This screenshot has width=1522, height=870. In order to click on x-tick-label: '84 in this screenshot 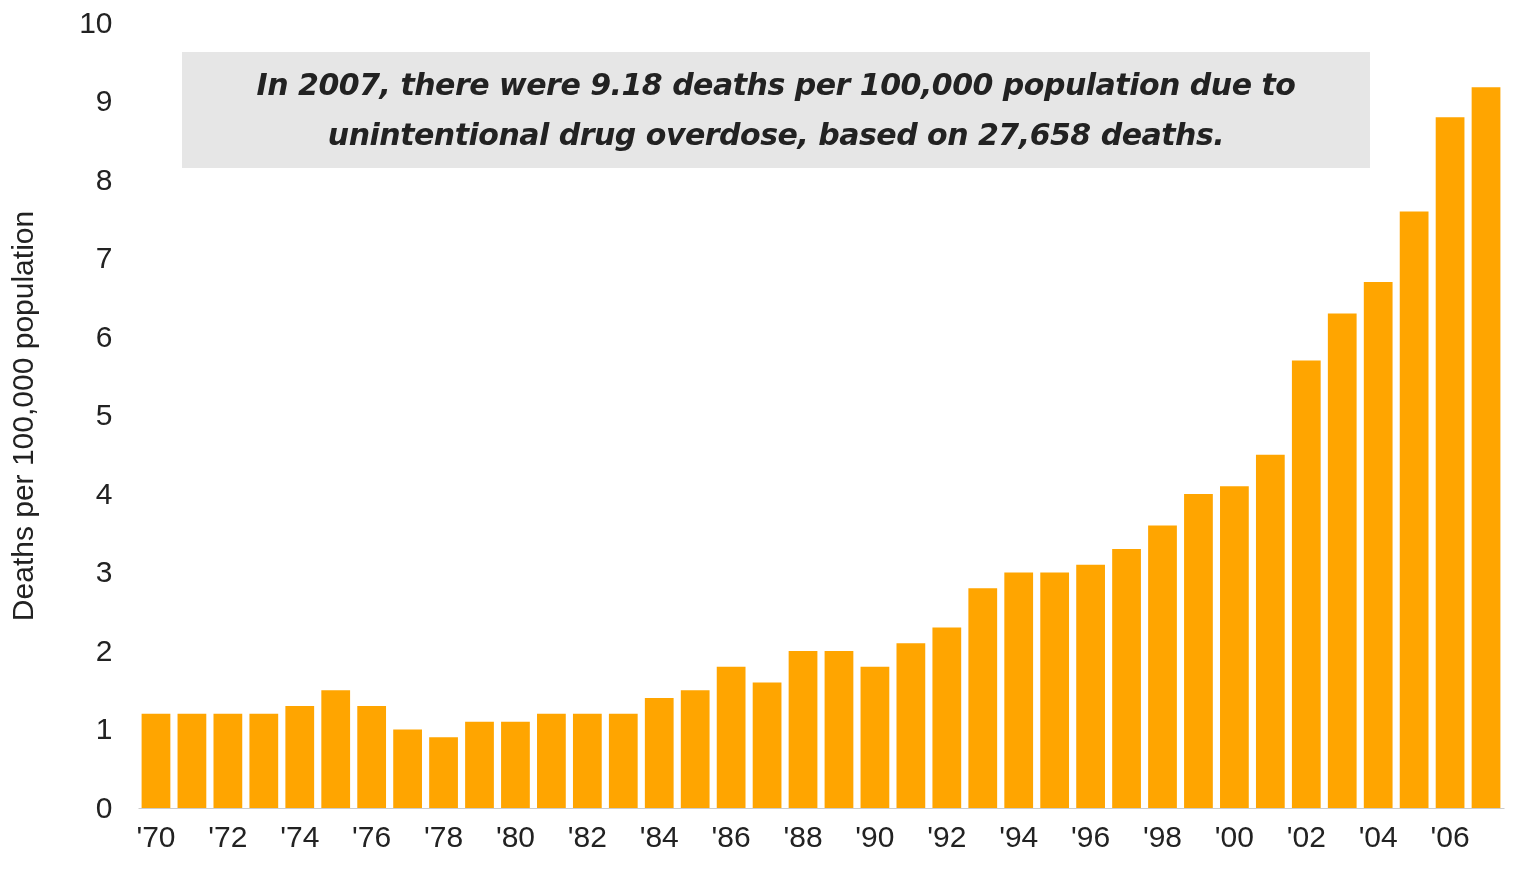, I will do `click(659, 836)`.